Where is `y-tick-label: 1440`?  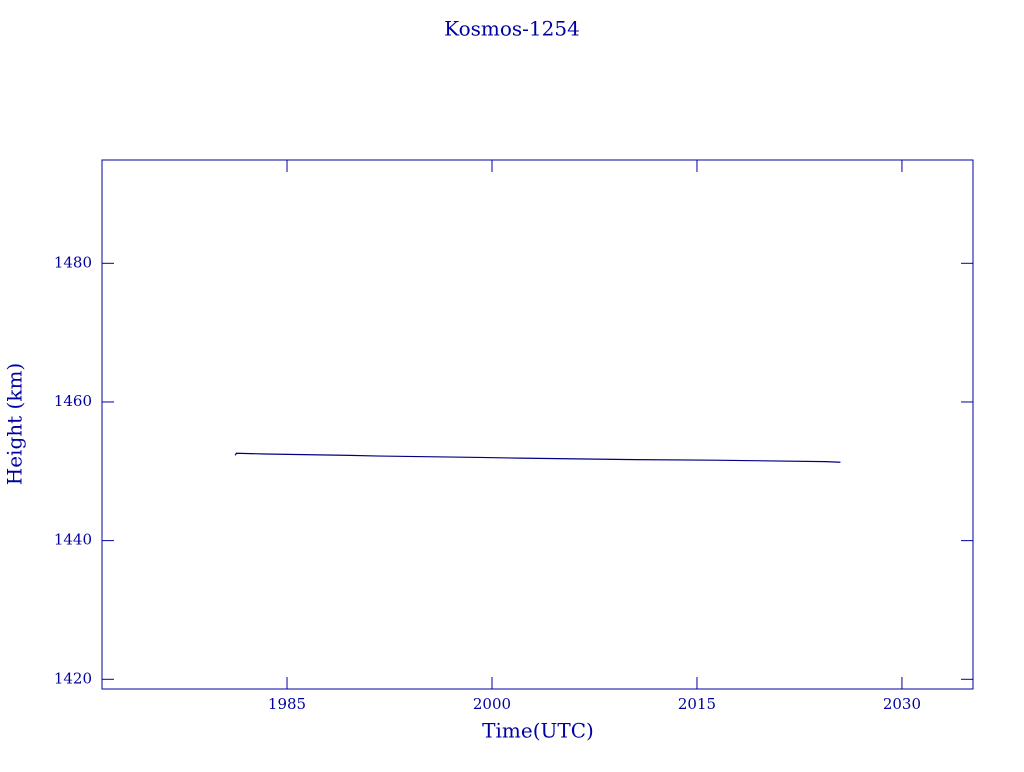
y-tick-label: 1440 is located at coordinates (73, 540).